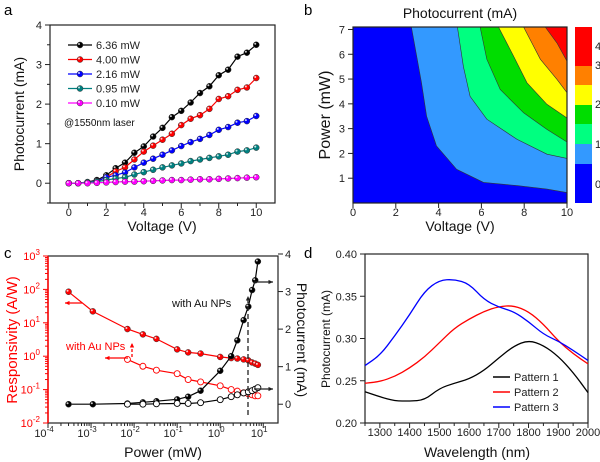 Image resolution: width=600 pixels, height=462 pixels. What do you see at coordinates (597, 105) in the screenshot?
I see `colorbar-label: 2` at bounding box center [597, 105].